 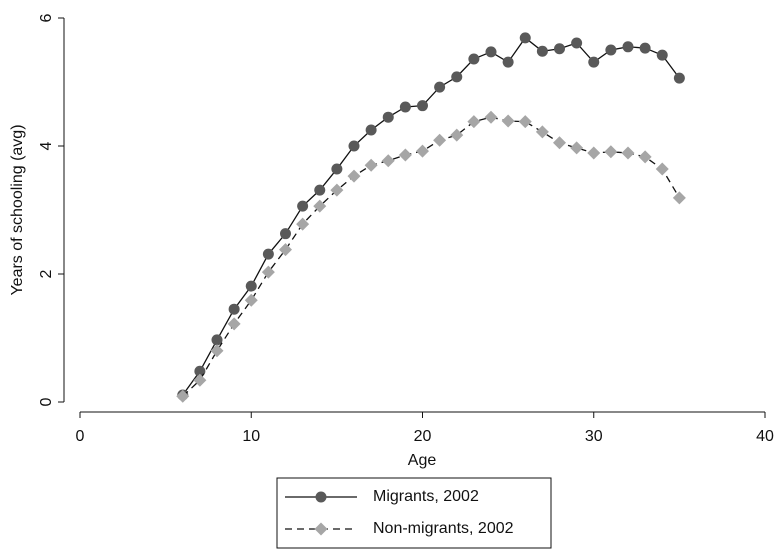 What do you see at coordinates (443, 528) in the screenshot?
I see `legend-label: Non-migrants, 2002` at bounding box center [443, 528].